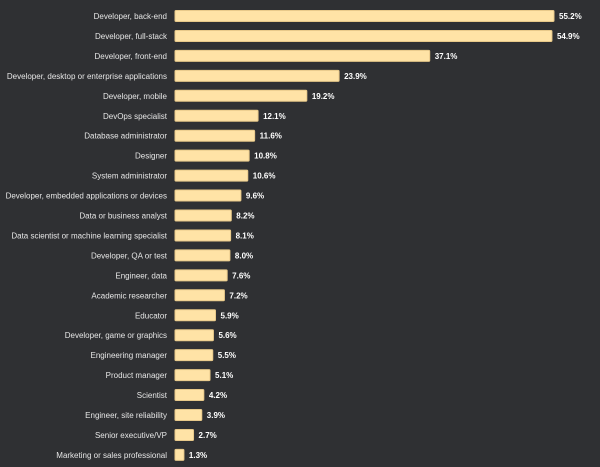 The height and width of the screenshot is (467, 600). I want to click on category-label: Developer, full-stack, so click(131, 36).